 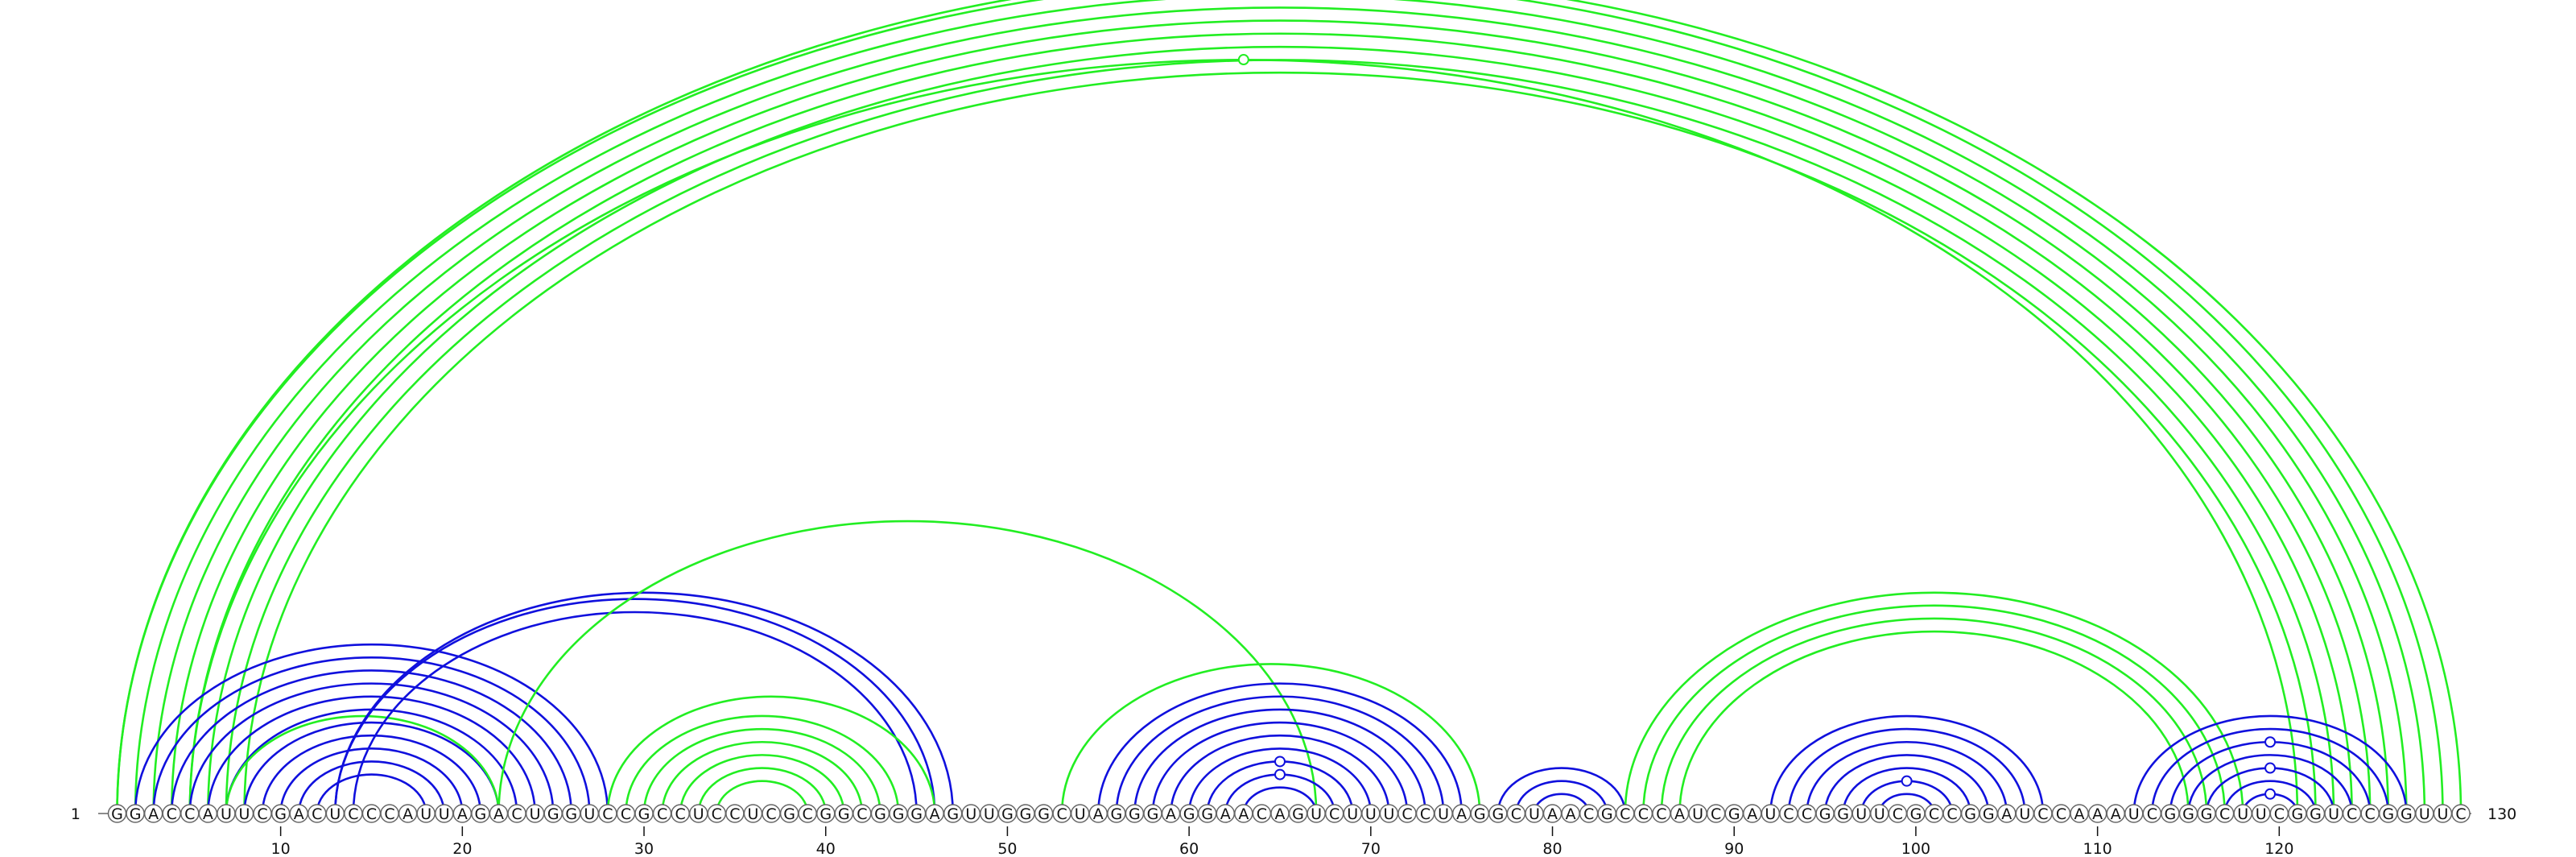 I want to click on position-label: 30, so click(x=644, y=849).